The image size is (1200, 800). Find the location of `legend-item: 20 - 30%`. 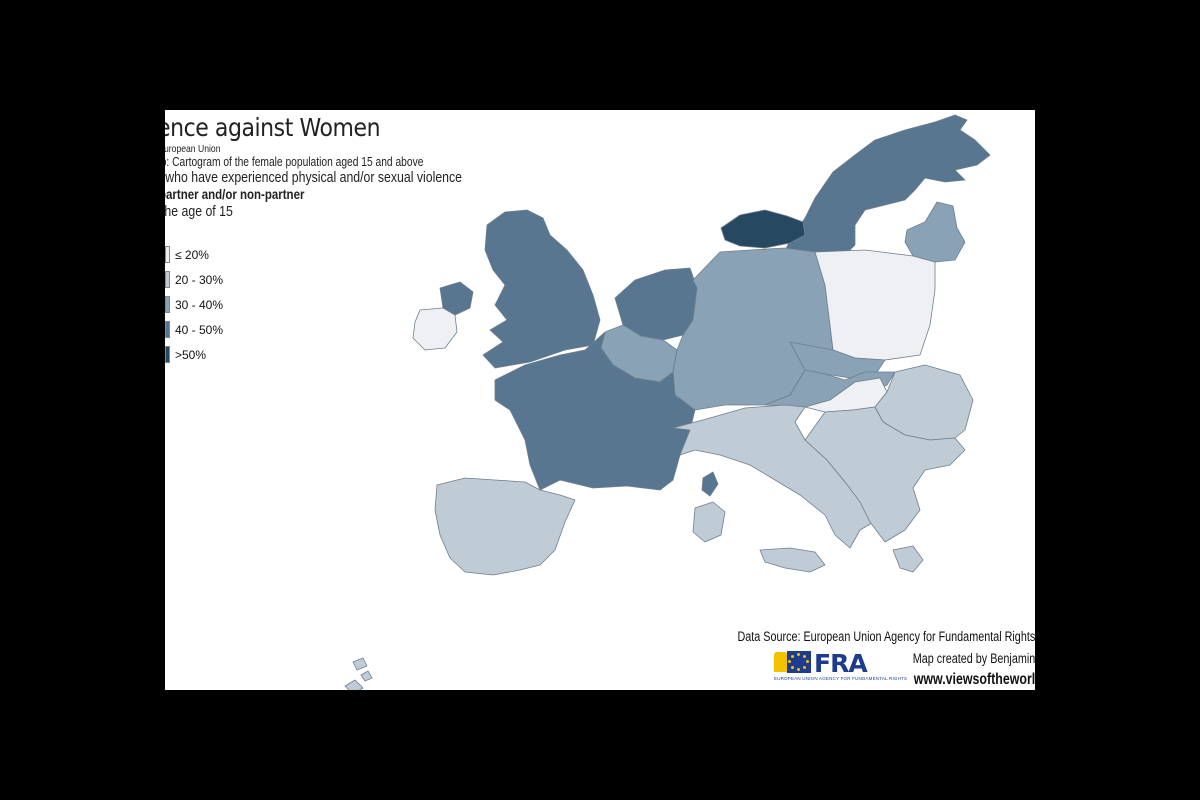

legend-item: 20 - 30% is located at coordinates (194, 279).